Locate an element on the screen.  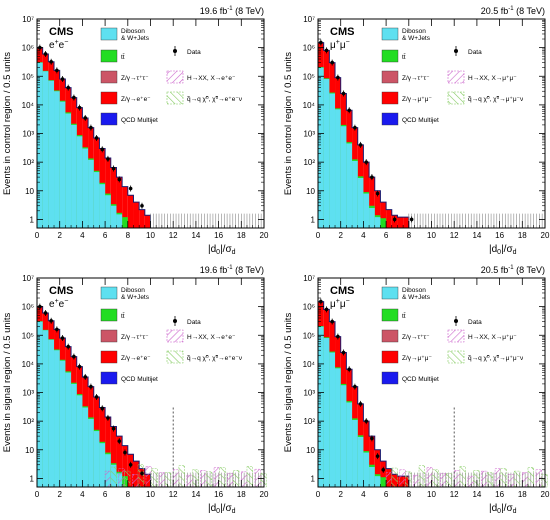
x-axis-title: |d0|/σd is located at coordinates (503, 250).